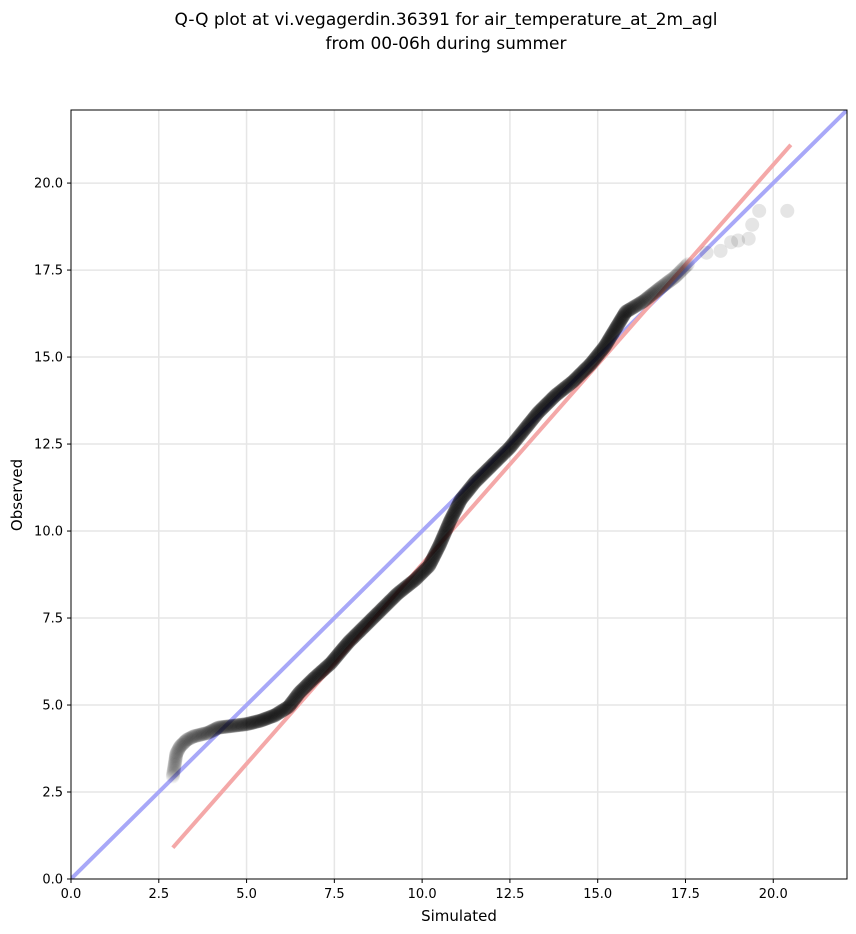 This screenshot has width=856, height=934. I want to click on chart-title-line2: from 00-06h during summer, so click(446, 44).